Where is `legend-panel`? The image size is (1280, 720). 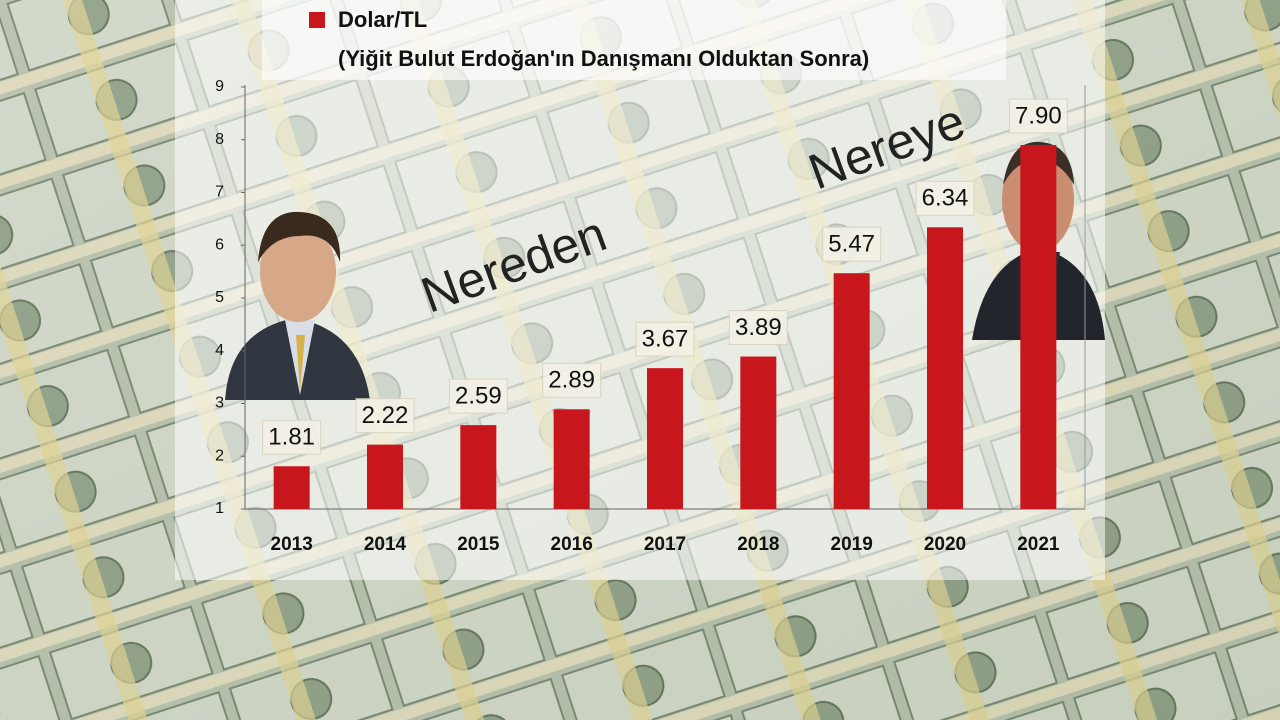 legend-panel is located at coordinates (634, 40).